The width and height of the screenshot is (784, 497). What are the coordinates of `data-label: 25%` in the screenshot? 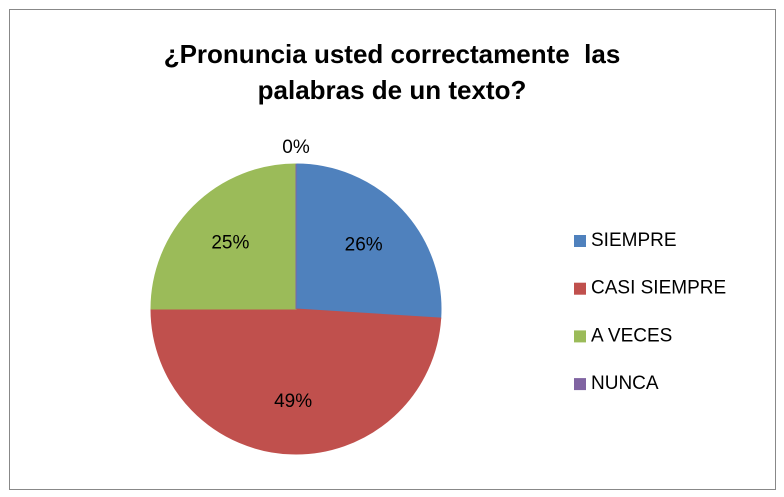 It's located at (230, 242).